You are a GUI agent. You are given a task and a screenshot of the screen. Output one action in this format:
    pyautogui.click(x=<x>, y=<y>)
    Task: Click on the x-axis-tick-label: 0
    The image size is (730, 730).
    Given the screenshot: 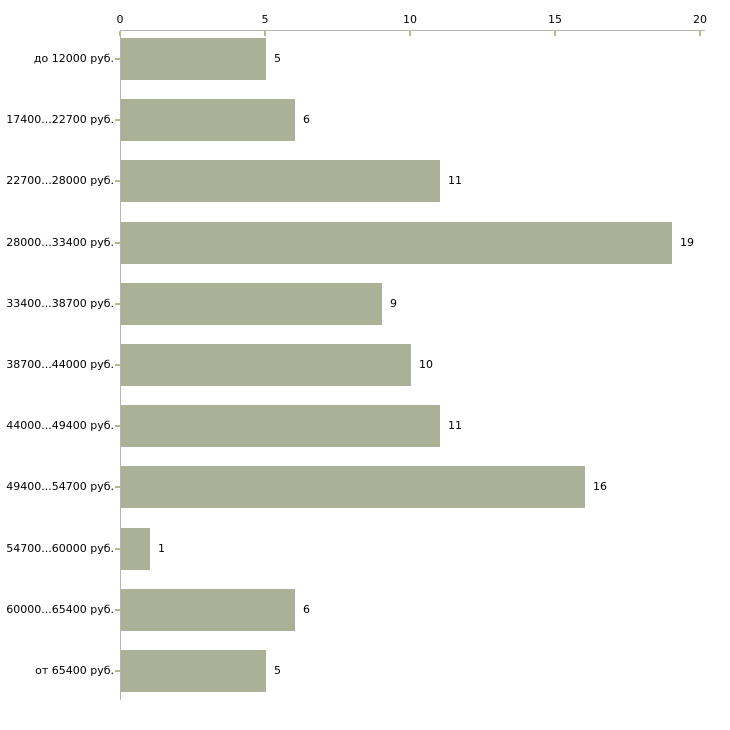 What is the action you would take?
    pyautogui.click(x=120, y=19)
    